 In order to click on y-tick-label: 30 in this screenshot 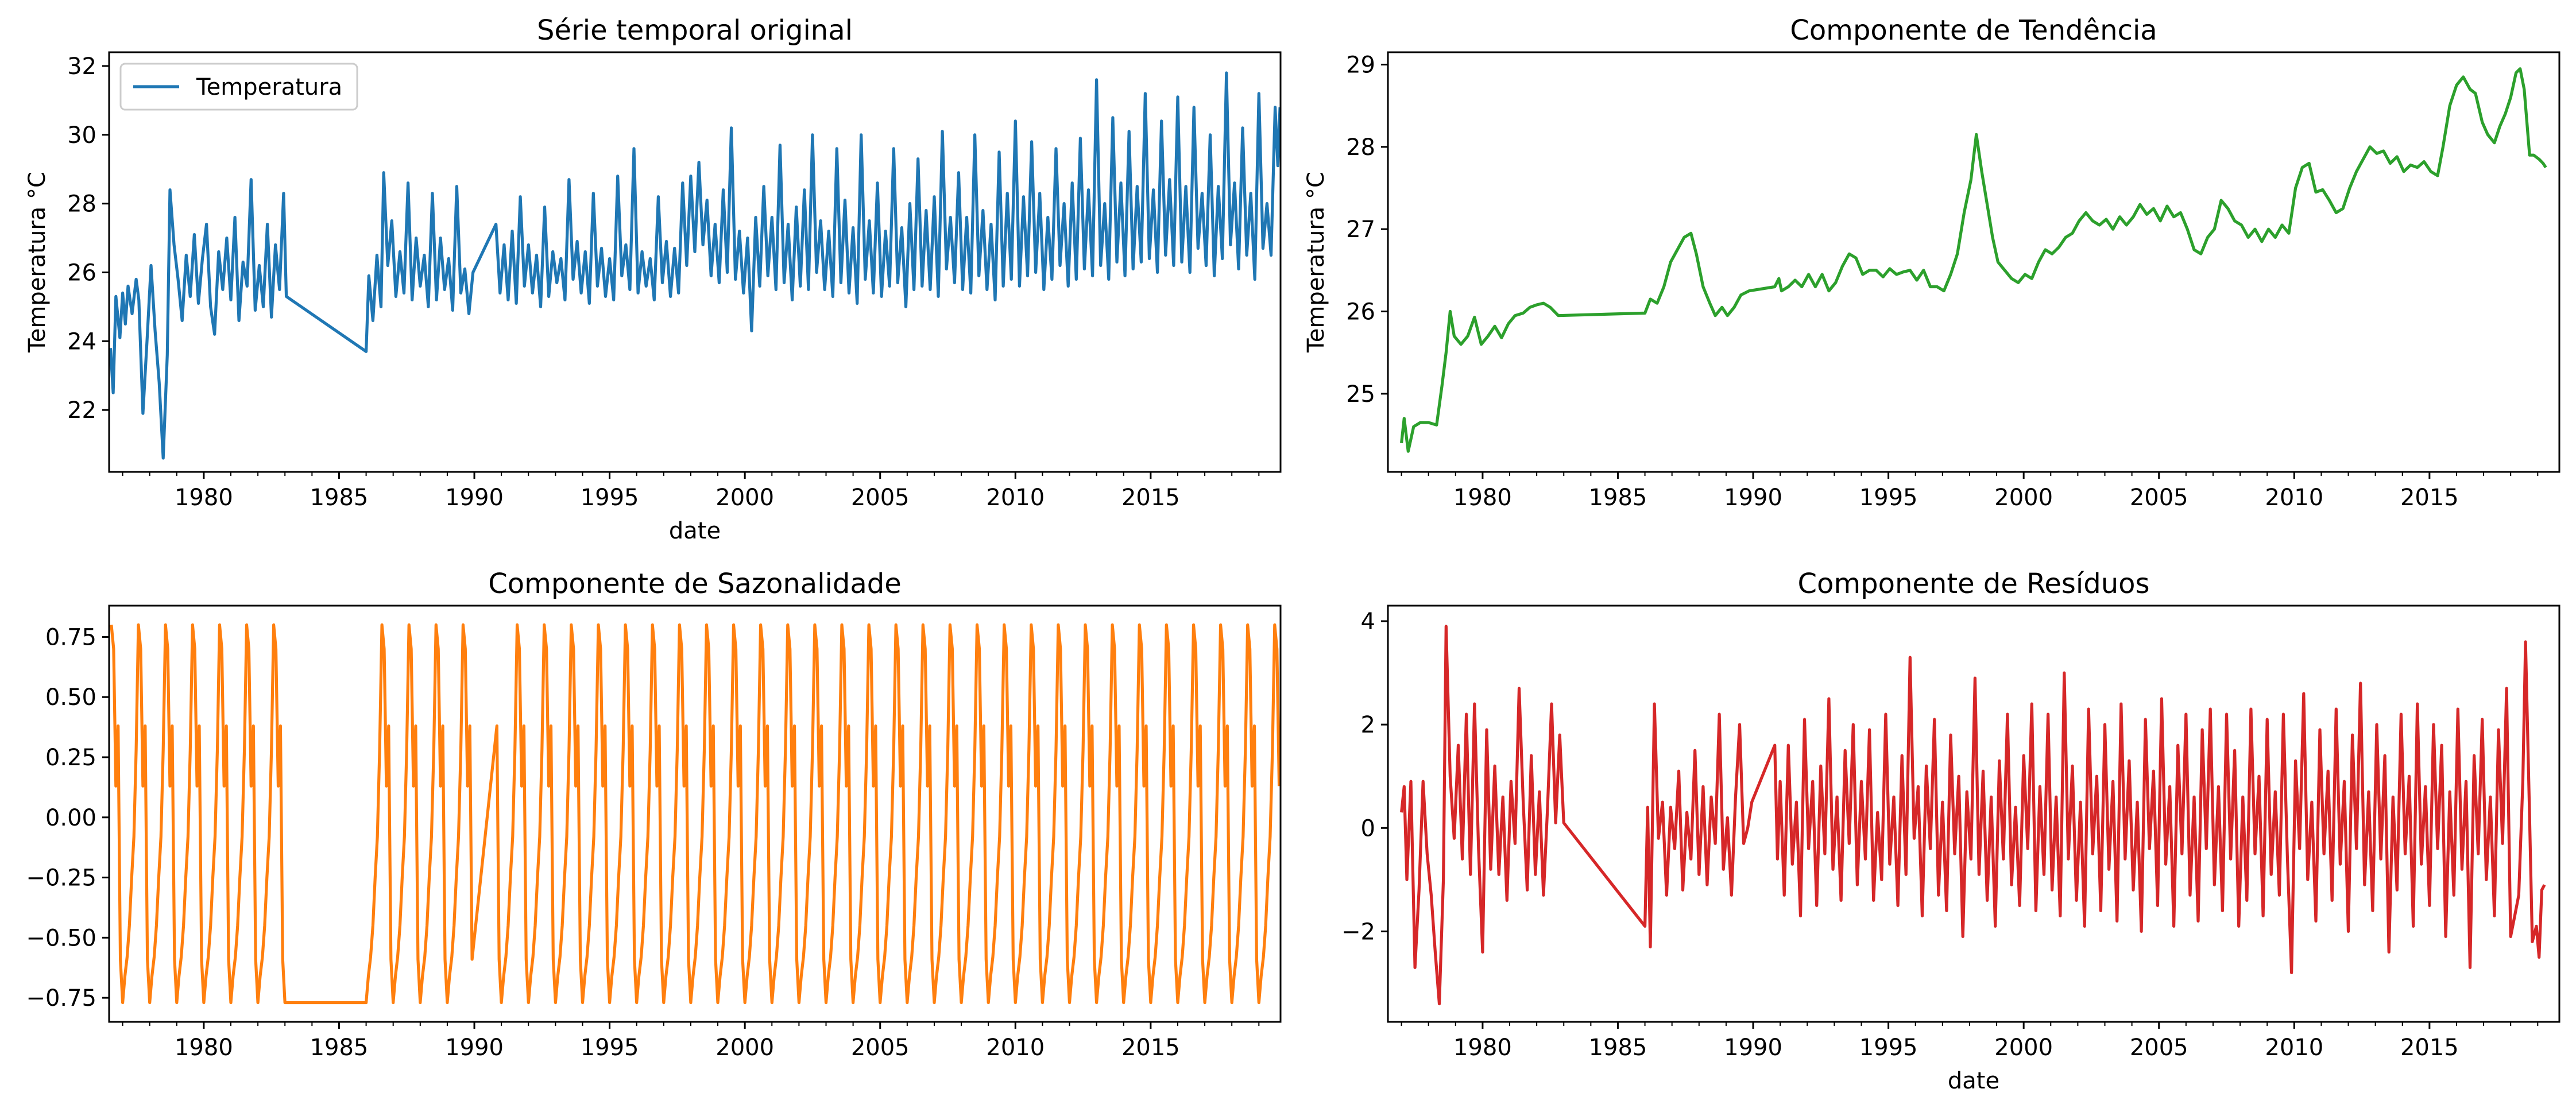, I will do `click(81, 135)`.